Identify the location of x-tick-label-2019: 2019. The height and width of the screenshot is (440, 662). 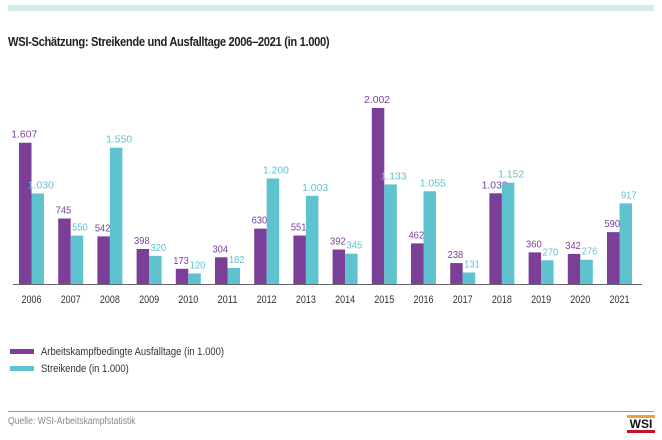
(541, 300).